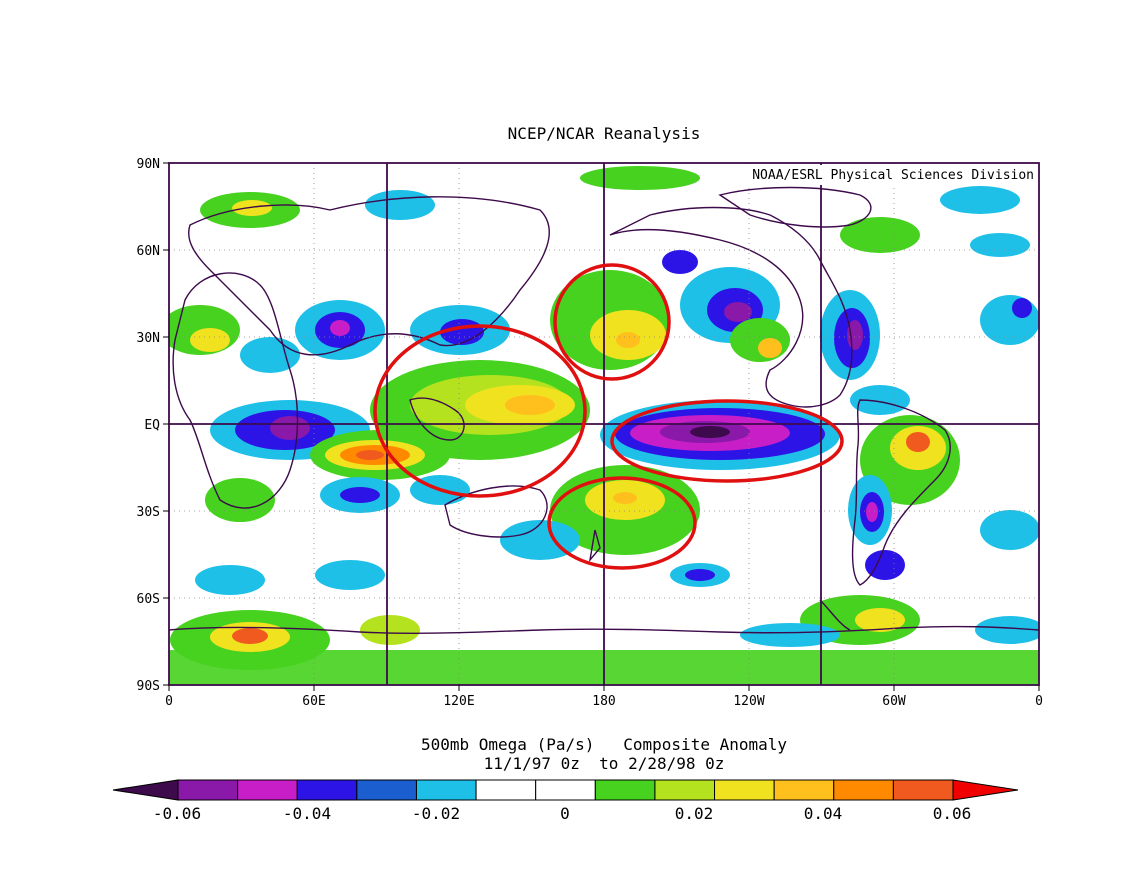  I want to click on y-tick-label: 60N, so click(148, 251).